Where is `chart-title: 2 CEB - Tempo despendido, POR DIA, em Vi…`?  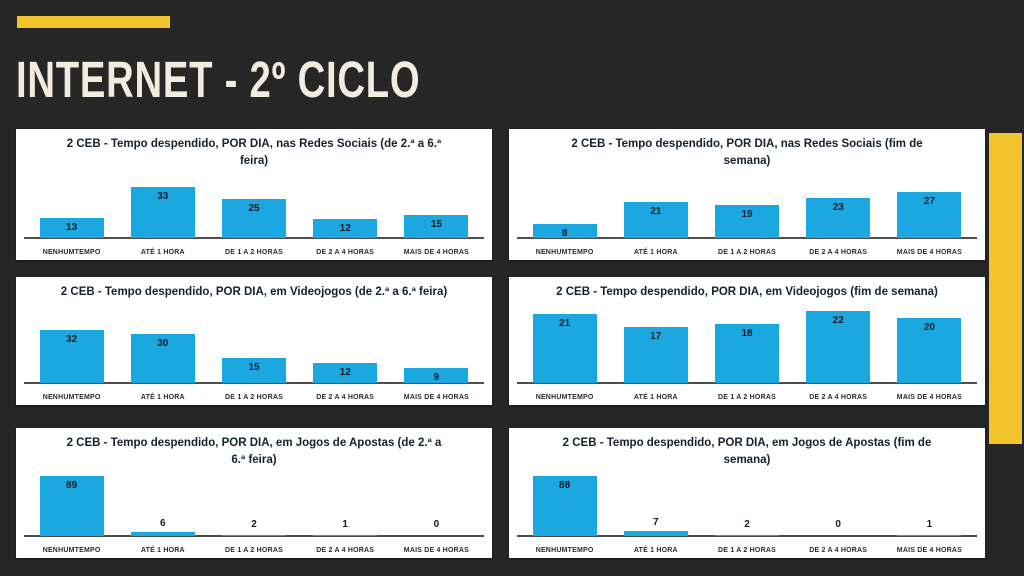
chart-title: 2 CEB - Tempo despendido, POR DIA, em Vi… is located at coordinates (254, 292).